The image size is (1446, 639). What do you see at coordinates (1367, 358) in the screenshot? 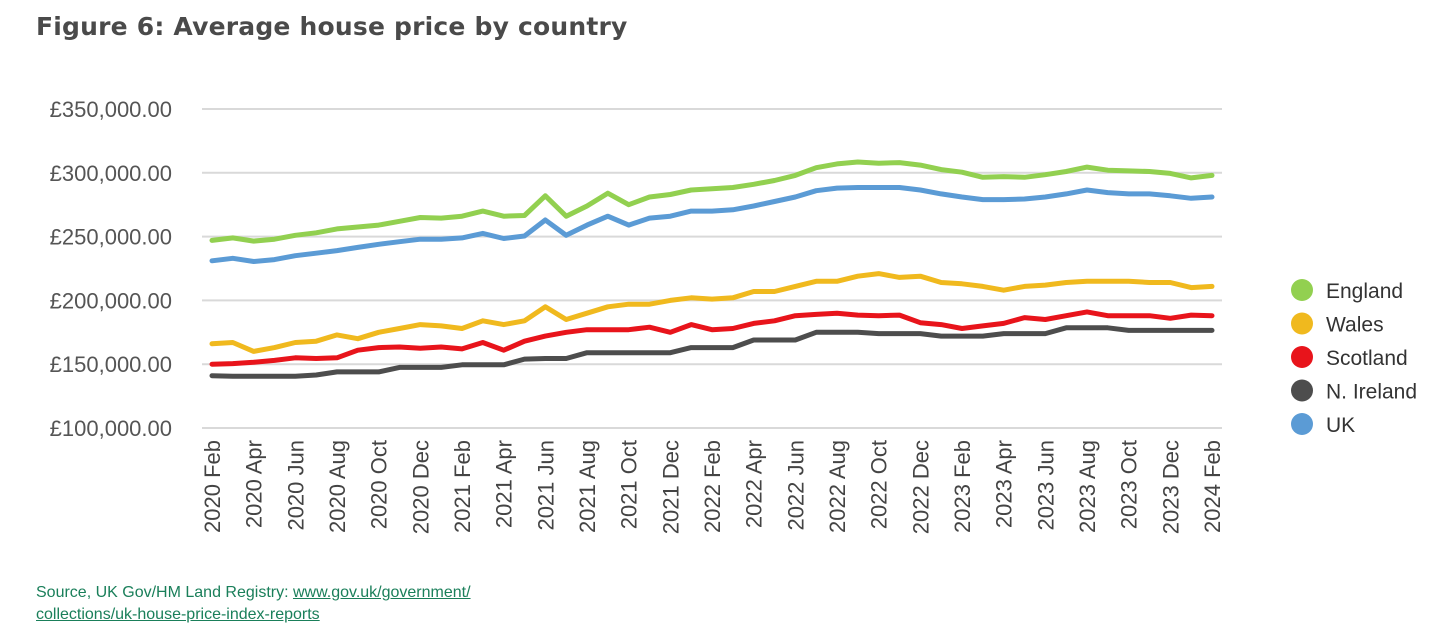
I see `legend-label-scotland: Scotland` at bounding box center [1367, 358].